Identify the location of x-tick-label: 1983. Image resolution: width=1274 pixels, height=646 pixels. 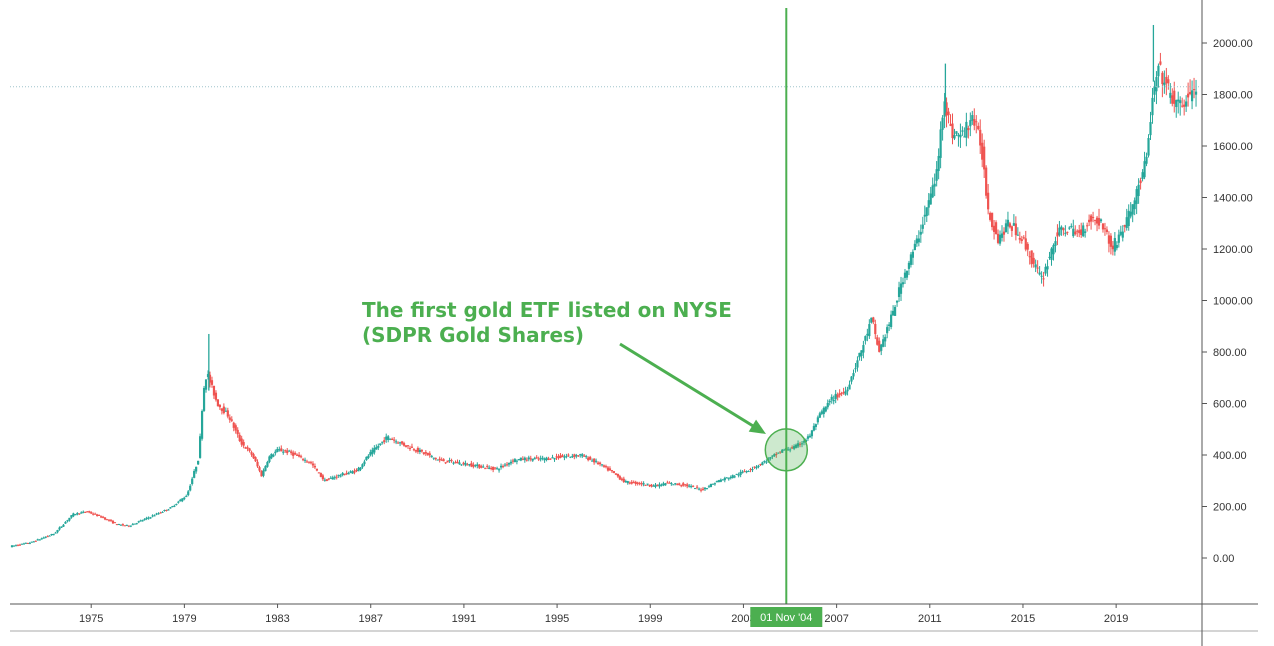
(277, 619).